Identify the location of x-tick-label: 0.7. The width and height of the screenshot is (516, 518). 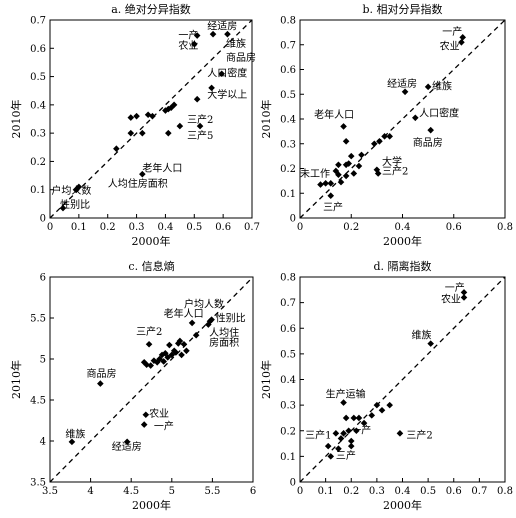
(252, 227).